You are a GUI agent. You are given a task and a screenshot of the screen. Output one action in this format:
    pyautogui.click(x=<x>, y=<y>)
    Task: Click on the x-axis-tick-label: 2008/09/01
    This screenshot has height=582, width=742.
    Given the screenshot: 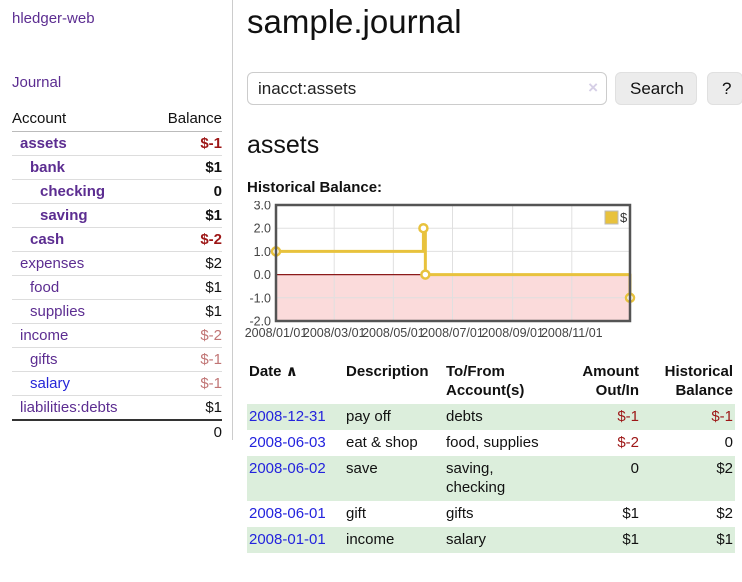 What is the action you would take?
    pyautogui.click(x=512, y=333)
    